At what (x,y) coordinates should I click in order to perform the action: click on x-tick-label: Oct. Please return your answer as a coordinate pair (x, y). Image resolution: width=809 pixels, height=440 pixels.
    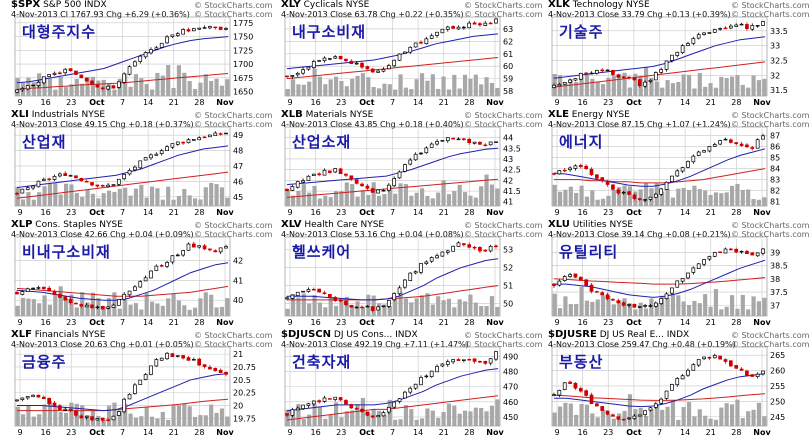
    Looking at the image, I should click on (634, 432).